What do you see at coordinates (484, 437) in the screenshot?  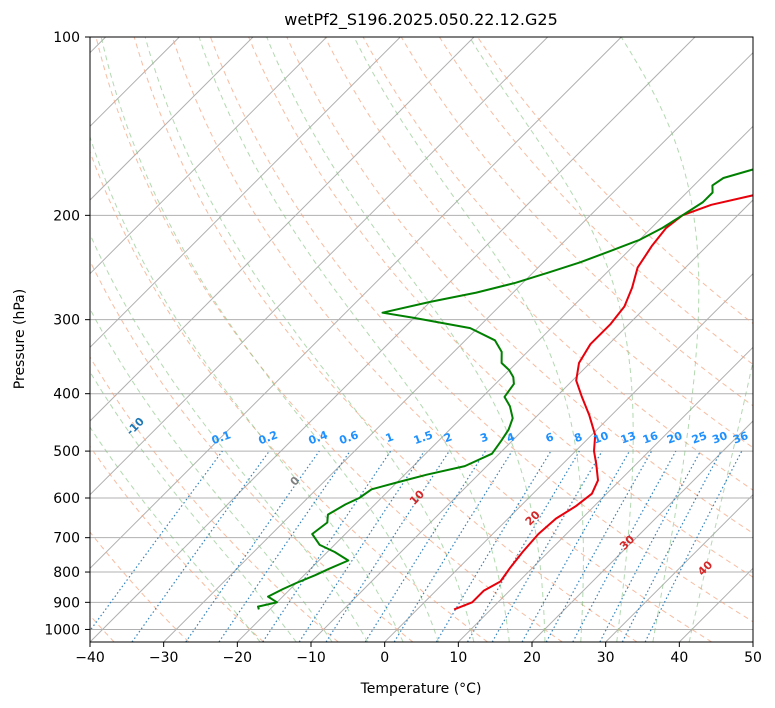 I see `mixing-ratio-label: 3` at bounding box center [484, 437].